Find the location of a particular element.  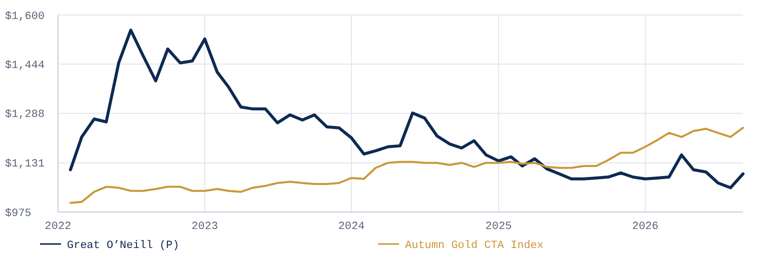

legend-label: Great O’Neill (P) is located at coordinates (123, 246).